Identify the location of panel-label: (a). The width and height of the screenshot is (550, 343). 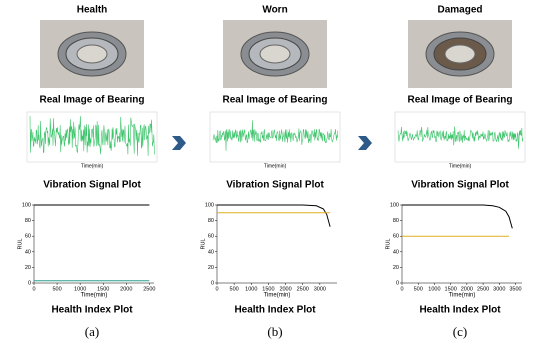
(92, 331).